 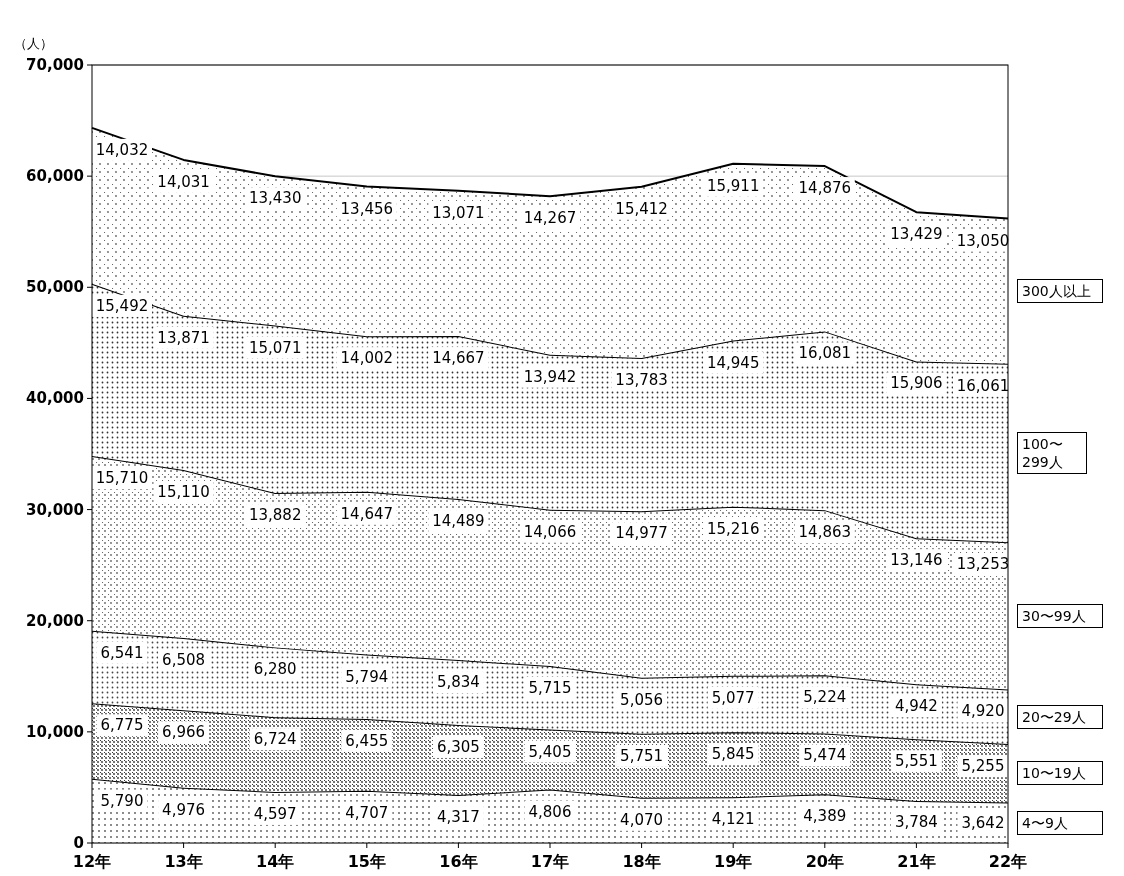 I want to click on x-tick-label: 13年, so click(x=183, y=861).